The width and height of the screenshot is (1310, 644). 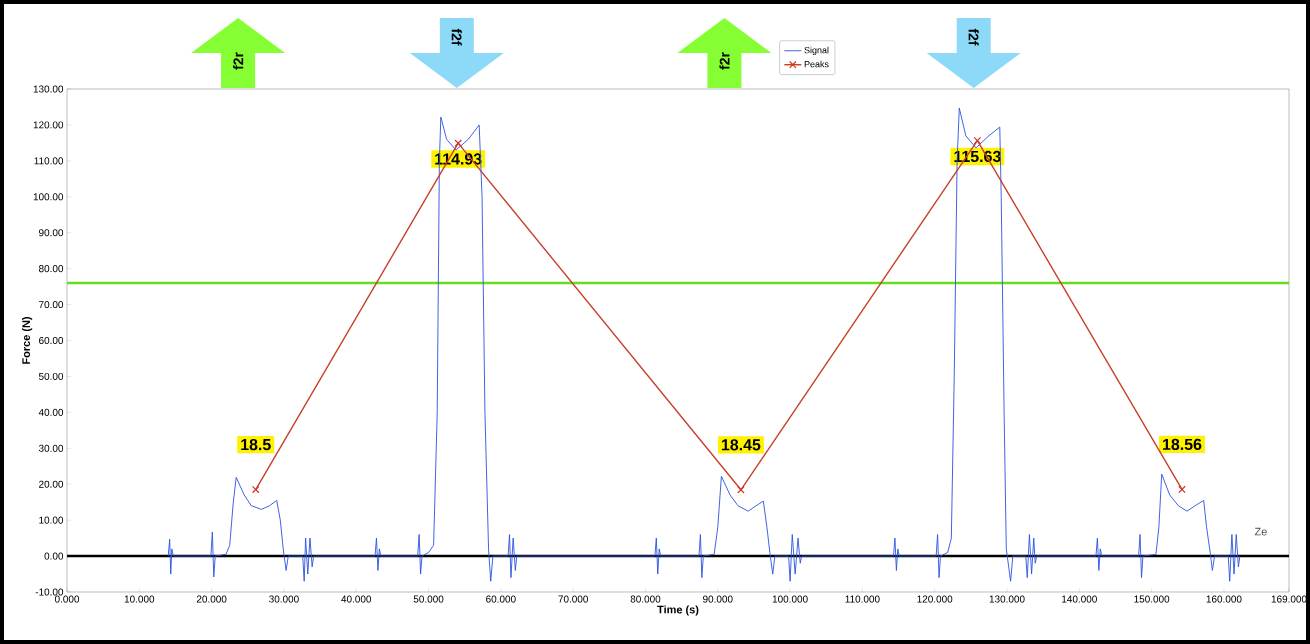 What do you see at coordinates (48, 197) in the screenshot?
I see `y-tick-label: 100.00` at bounding box center [48, 197].